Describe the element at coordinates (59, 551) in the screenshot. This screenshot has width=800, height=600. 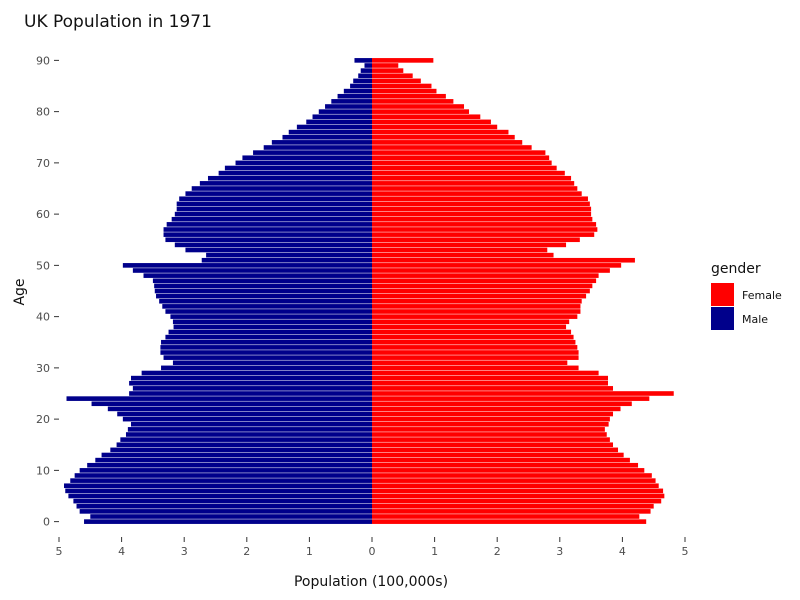
I see `x-tick-label: 5` at that location.